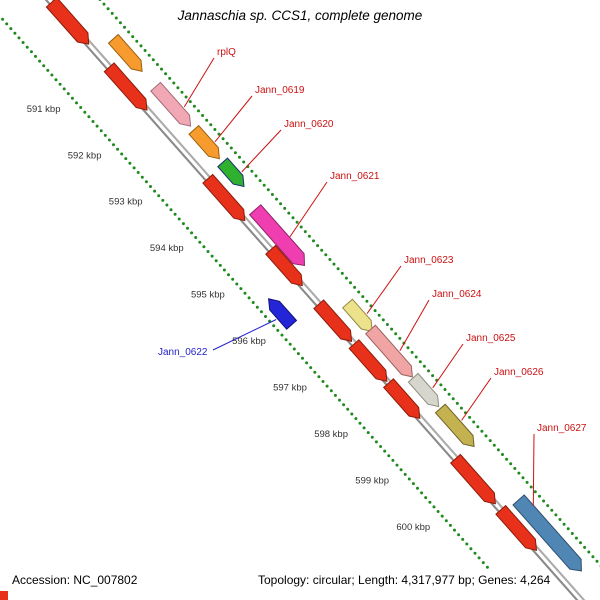 The height and width of the screenshot is (600, 600). Describe the element at coordinates (429, 260) in the screenshot. I see `gene-label-jann-0623: Jann_0623` at that location.